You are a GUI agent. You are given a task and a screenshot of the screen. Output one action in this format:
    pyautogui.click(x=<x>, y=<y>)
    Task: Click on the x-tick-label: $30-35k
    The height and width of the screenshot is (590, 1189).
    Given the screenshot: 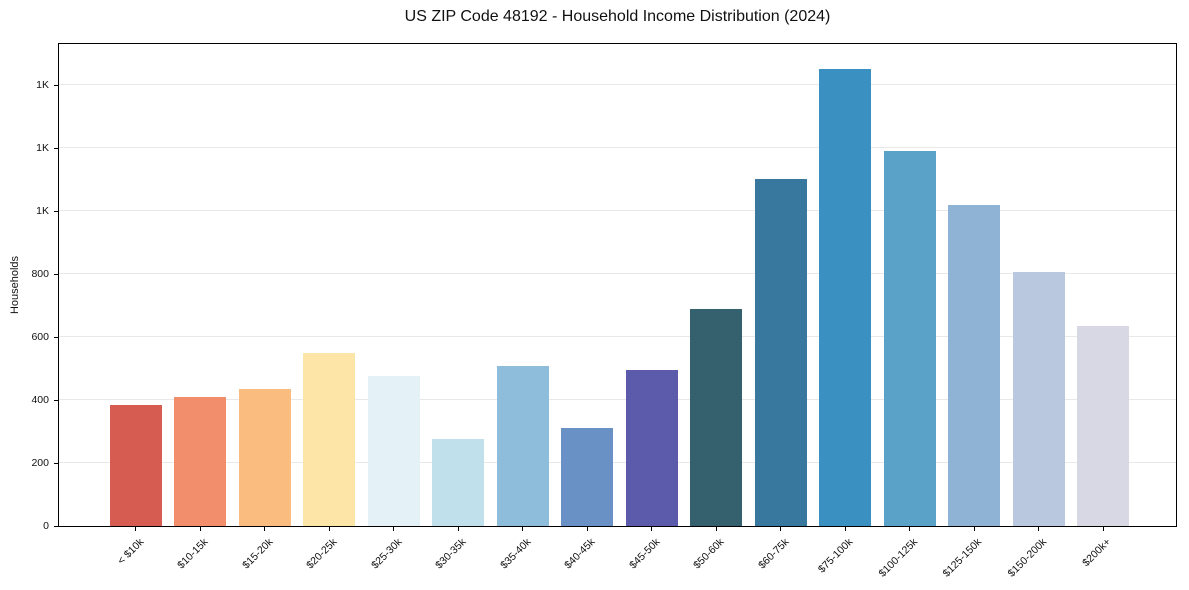 What is the action you would take?
    pyautogui.click(x=451, y=554)
    